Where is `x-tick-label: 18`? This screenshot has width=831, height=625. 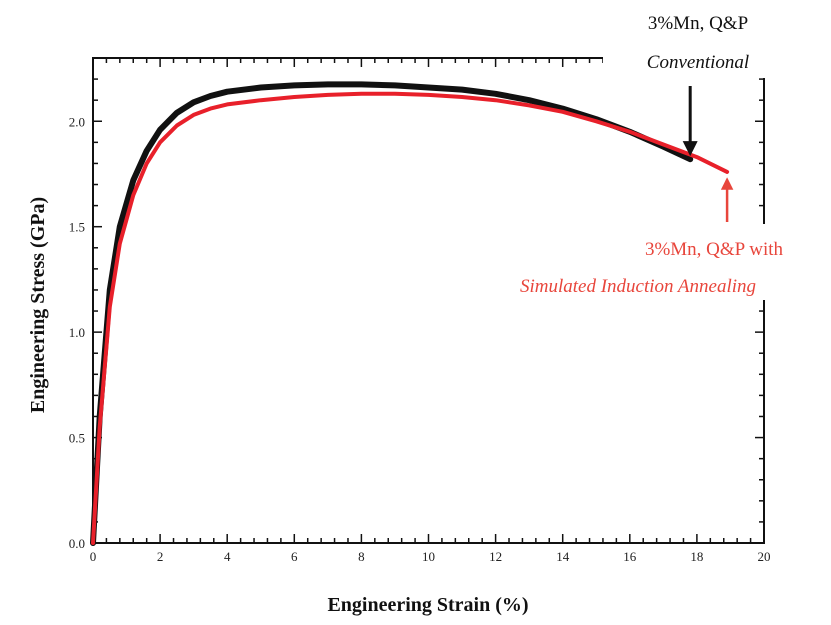 x-tick-label: 18 is located at coordinates (696, 556).